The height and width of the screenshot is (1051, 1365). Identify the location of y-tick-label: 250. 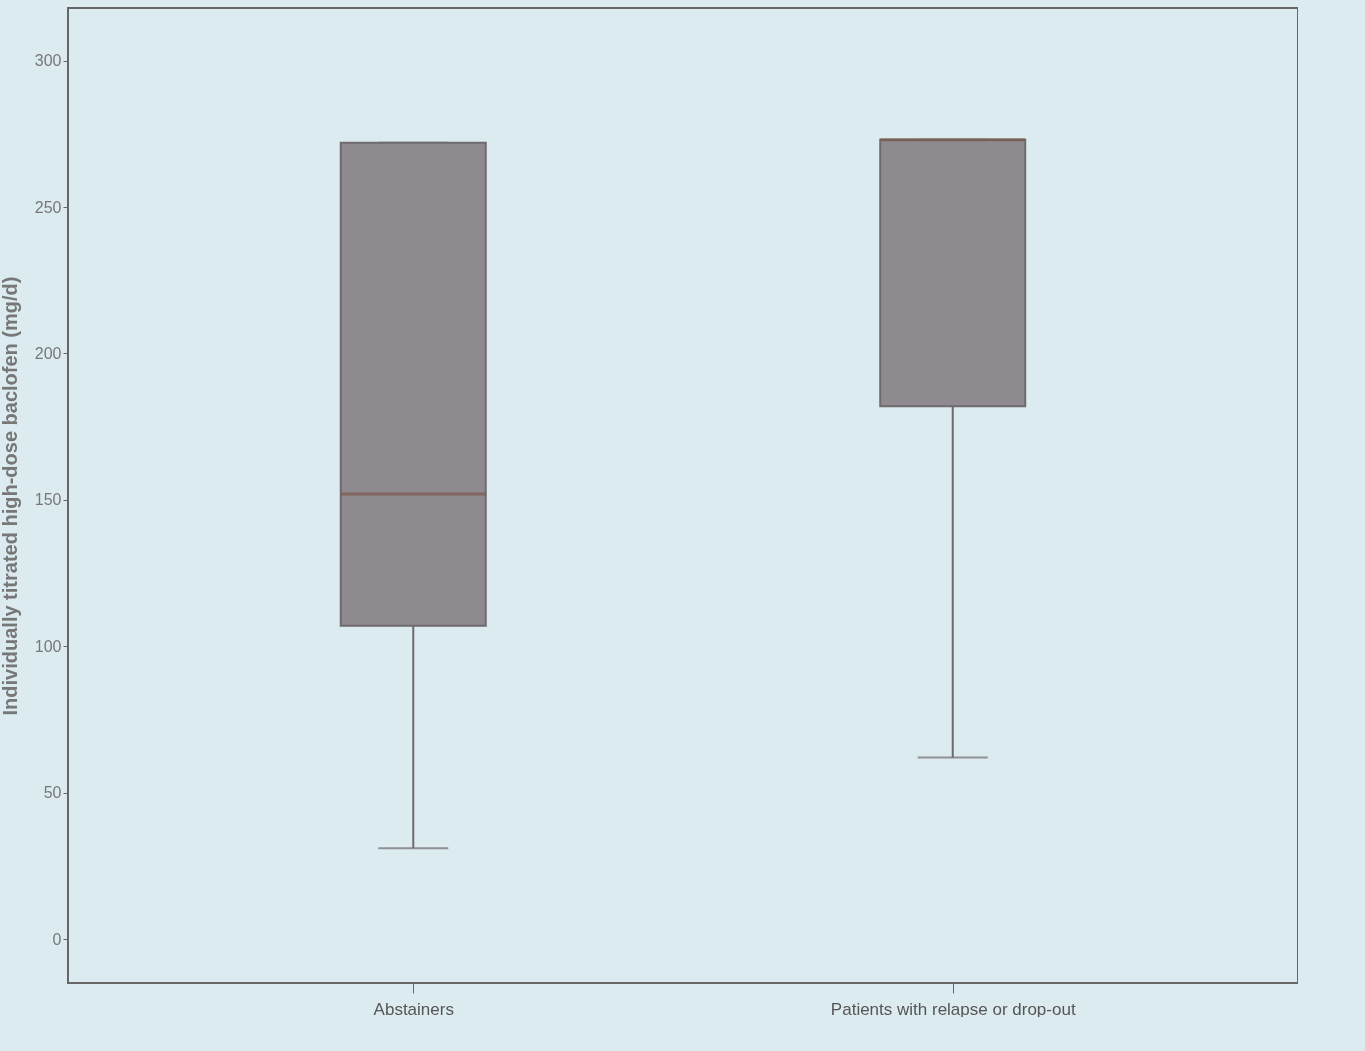
(48, 207).